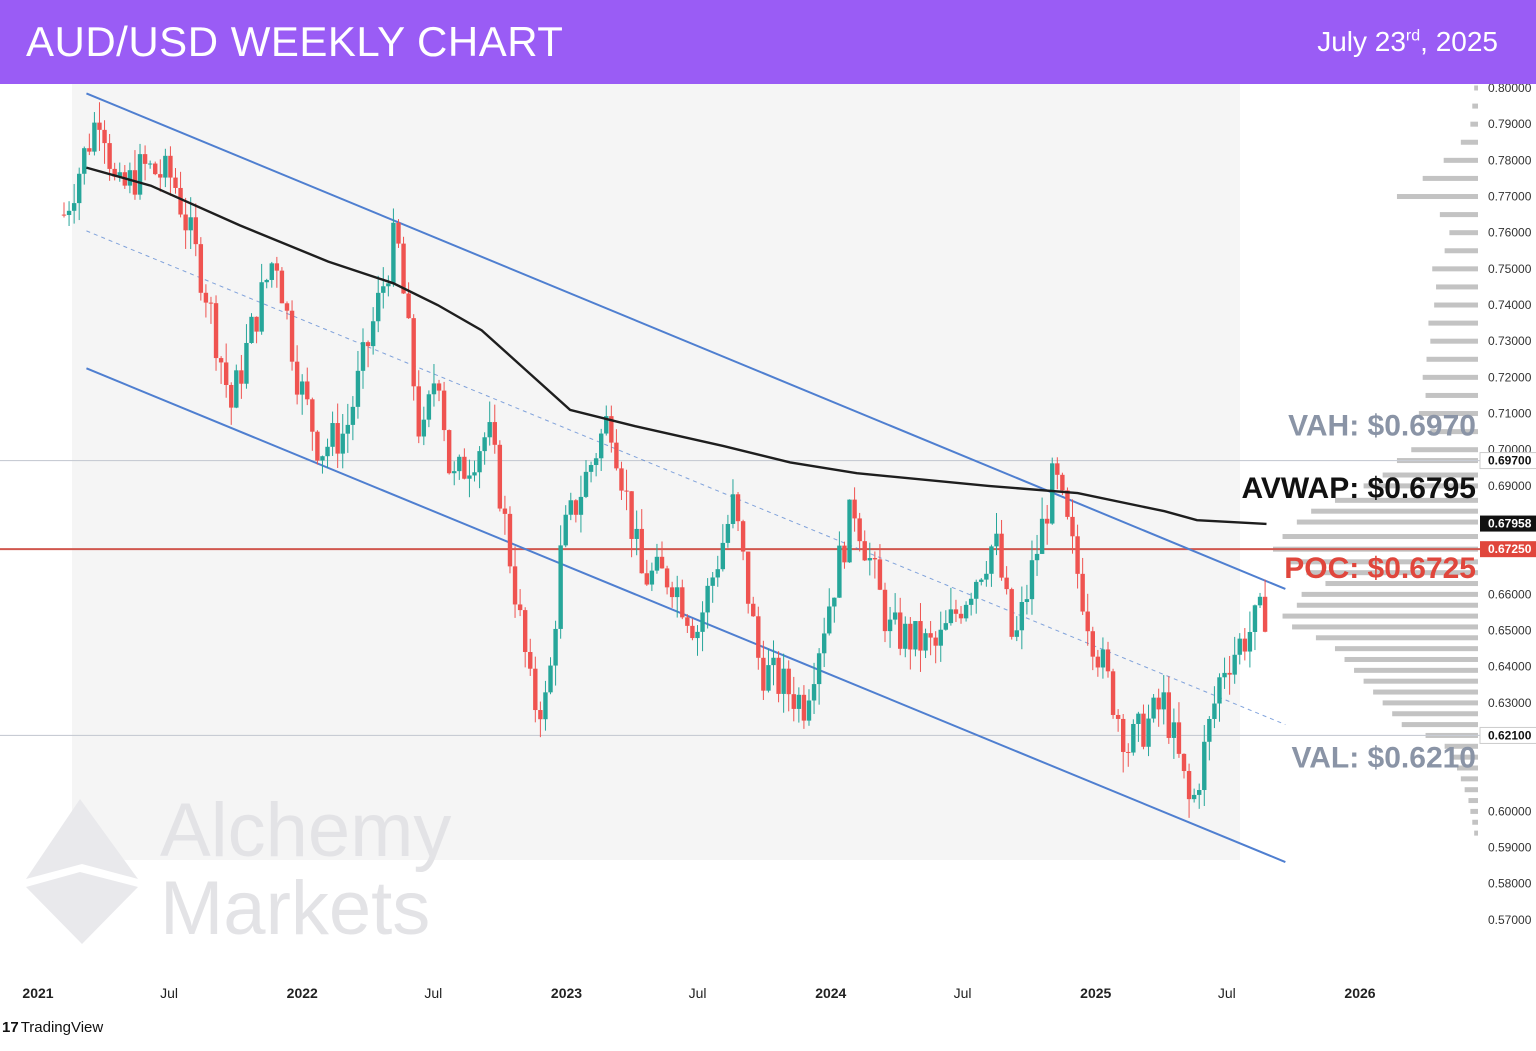 This screenshot has width=1536, height=1051. I want to click on chart-date: July 23rd, 2025, so click(1407, 42).